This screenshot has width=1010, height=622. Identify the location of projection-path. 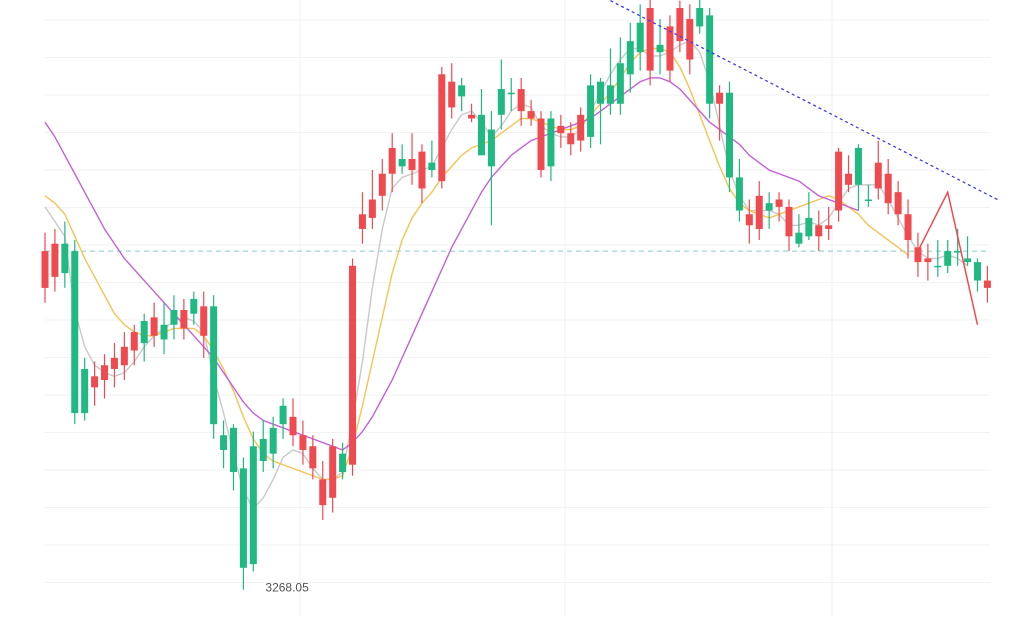
(948, 257).